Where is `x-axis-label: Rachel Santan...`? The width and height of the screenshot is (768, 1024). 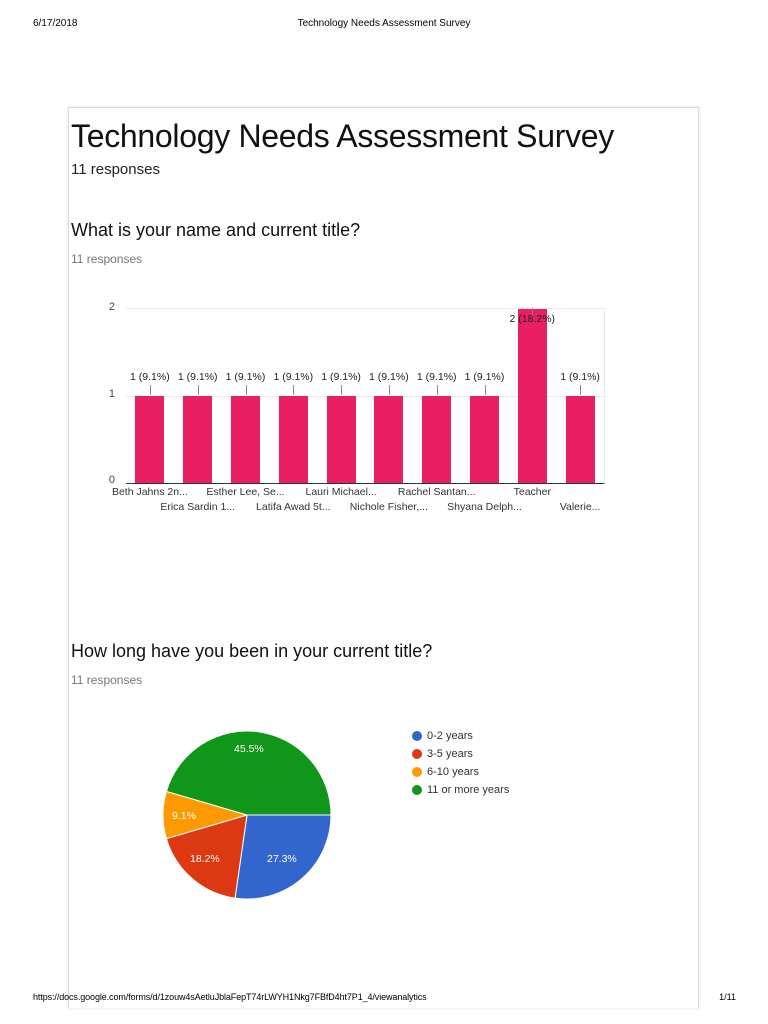
x-axis-label: Rachel Santan... is located at coordinates (436, 492).